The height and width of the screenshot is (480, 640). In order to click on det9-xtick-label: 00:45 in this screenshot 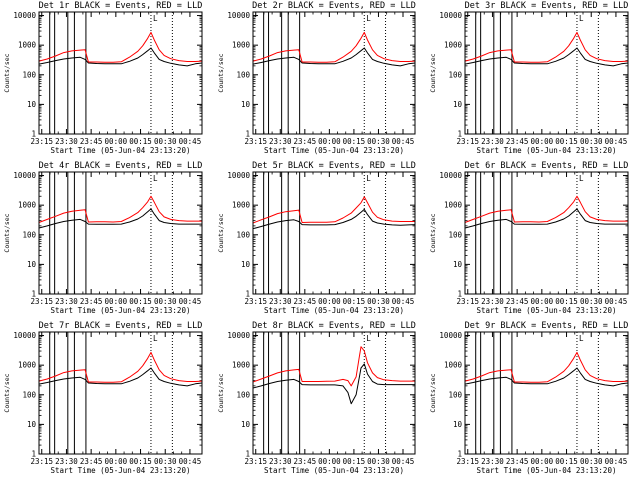, I will do `click(616, 461)`.